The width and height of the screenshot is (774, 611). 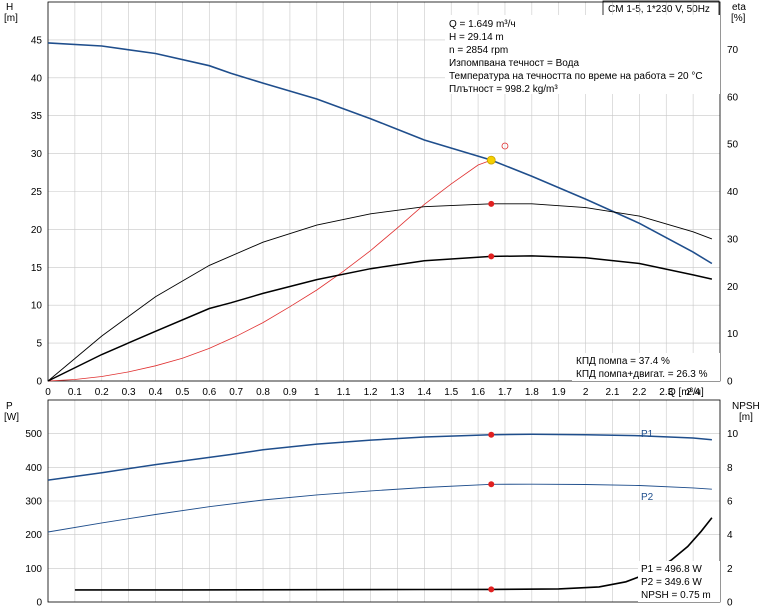 I want to click on chart-title: CM 1-5, 1*230 V, 50Hz, so click(x=659, y=9).